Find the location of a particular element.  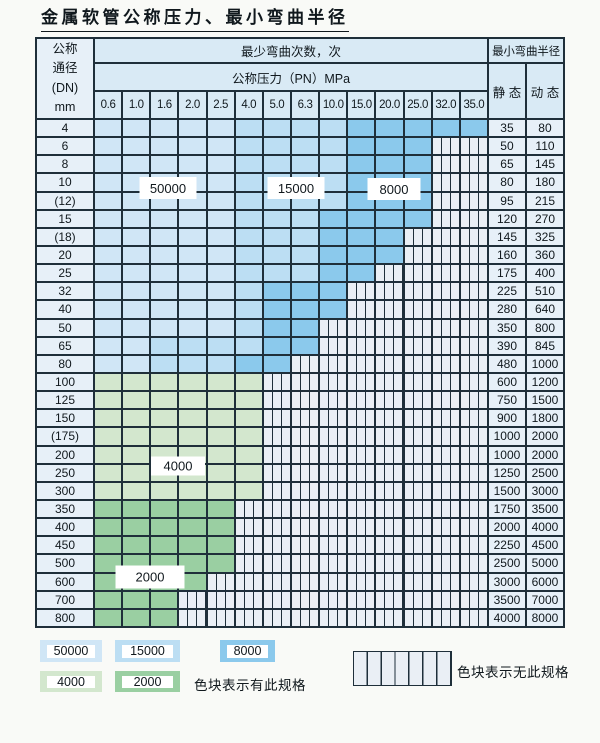

dn-cell: 150 is located at coordinates (65, 418).